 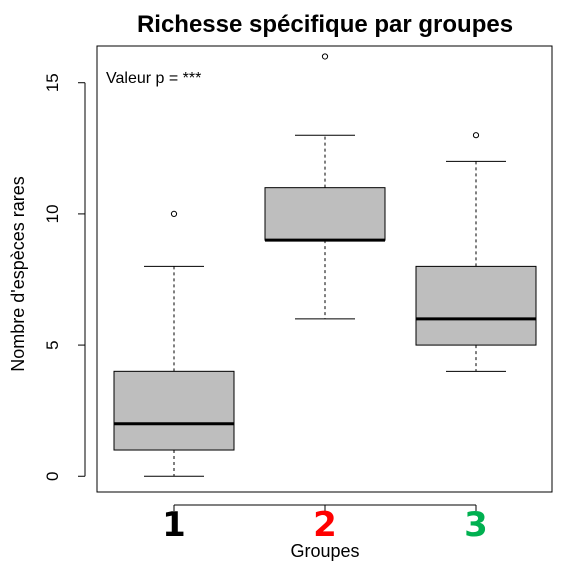 I want to click on x-tick-label-1: 1, so click(x=174, y=525).